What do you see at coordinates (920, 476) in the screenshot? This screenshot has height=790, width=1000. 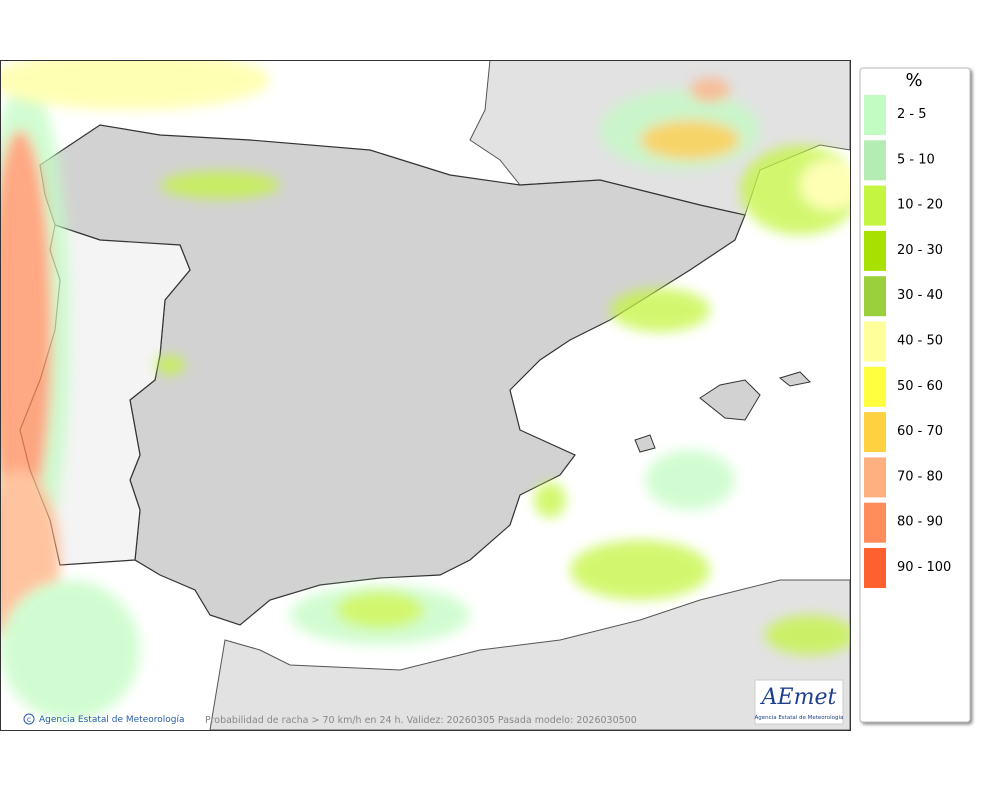 I see `legend-label: 70 - 80` at bounding box center [920, 476].